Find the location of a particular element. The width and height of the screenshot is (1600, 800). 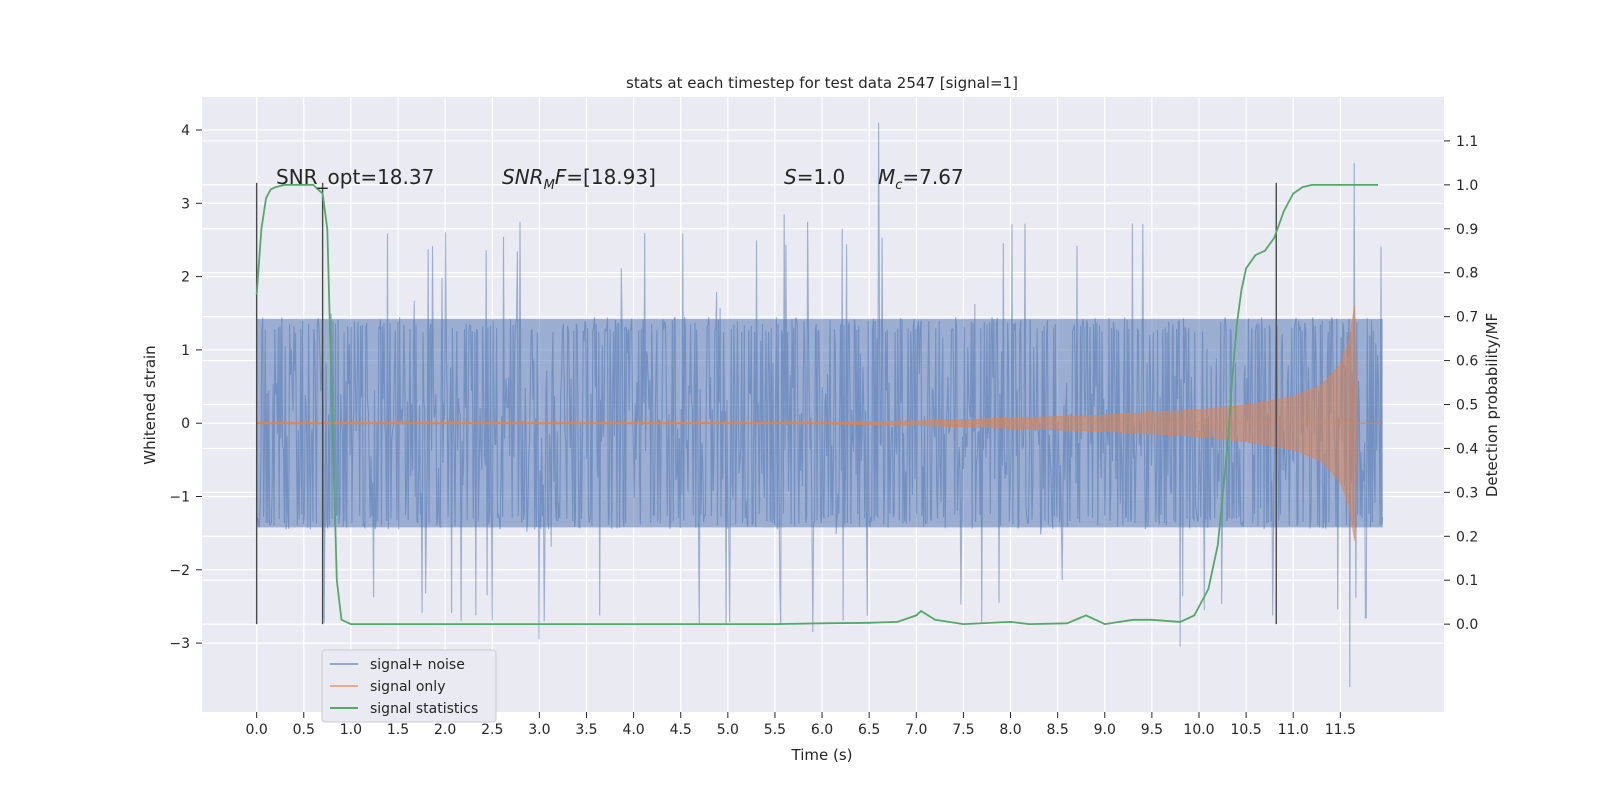

annotation-snr-opt: SNR_opt=18.37 is located at coordinates (355, 177).